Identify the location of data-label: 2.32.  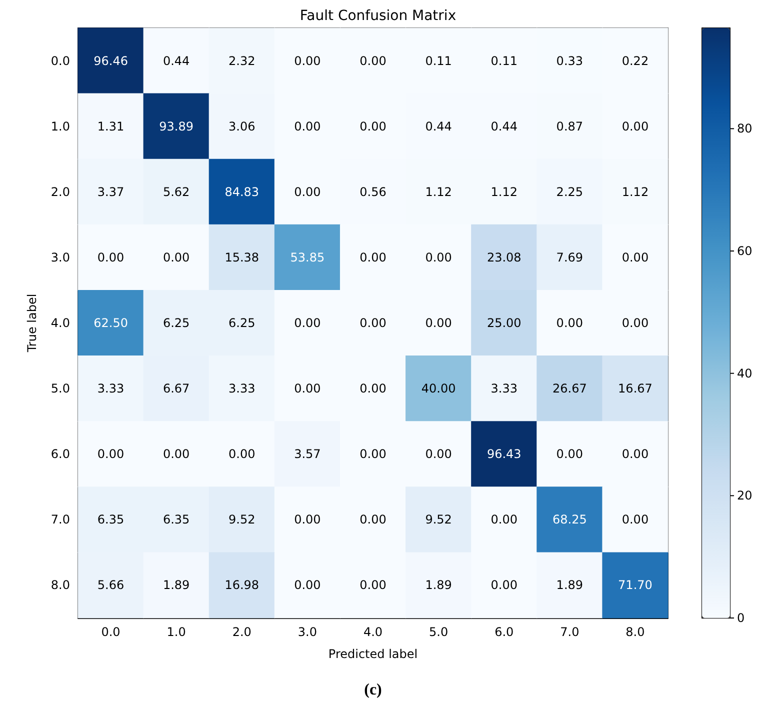
(242, 61).